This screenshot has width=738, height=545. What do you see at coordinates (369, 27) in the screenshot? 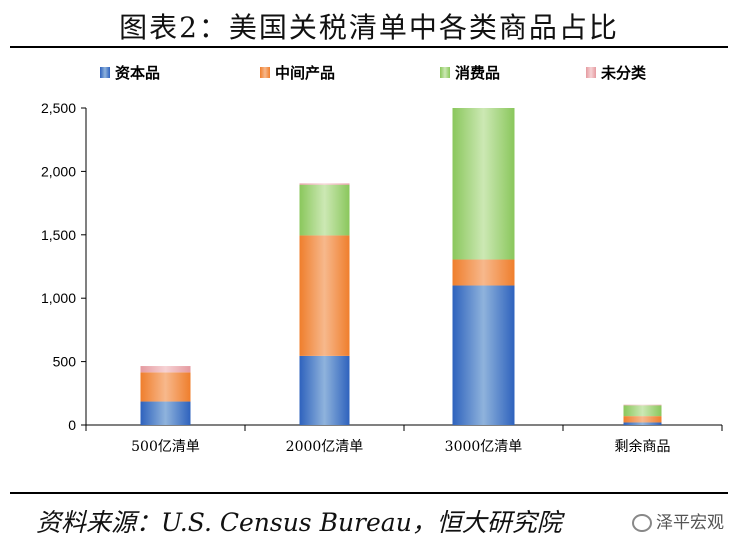
I see `chart-title: 图表2：美国关税清单中各类商品占比` at bounding box center [369, 27].